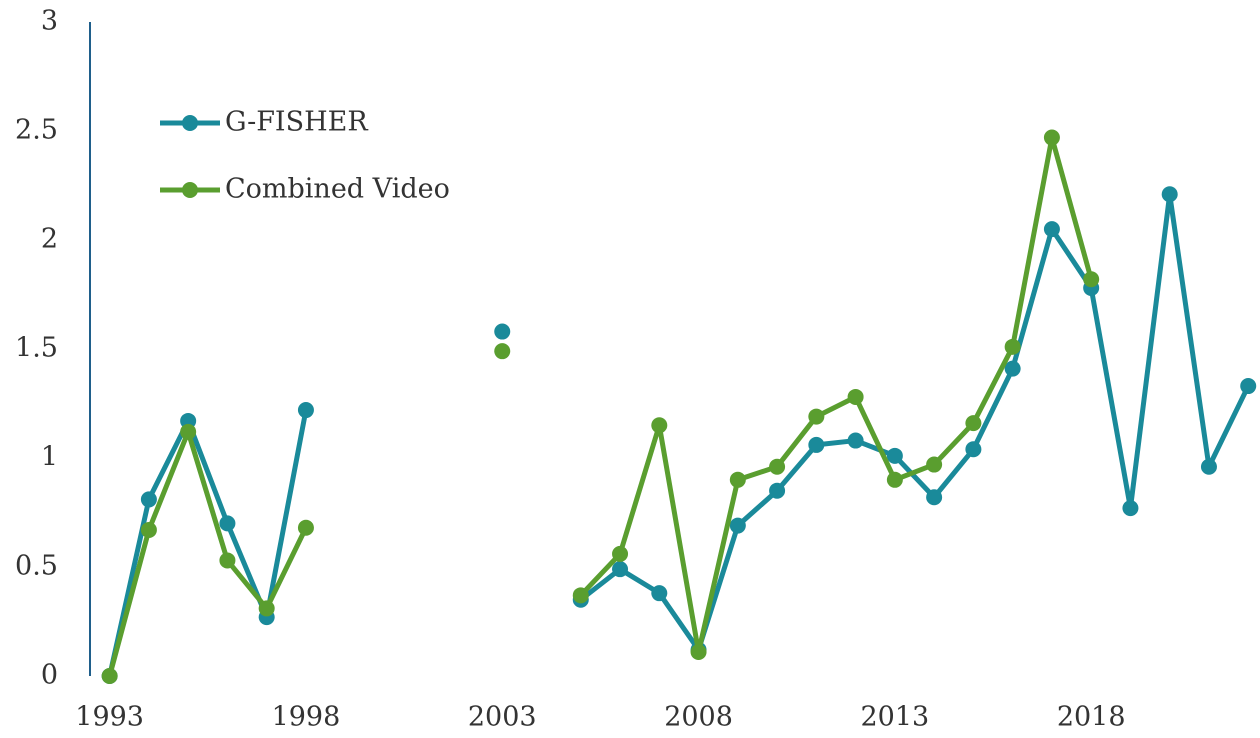 Image resolution: width=1260 pixels, height=738 pixels. Describe the element at coordinates (49, 675) in the screenshot. I see `y-tick-label: 0` at that location.